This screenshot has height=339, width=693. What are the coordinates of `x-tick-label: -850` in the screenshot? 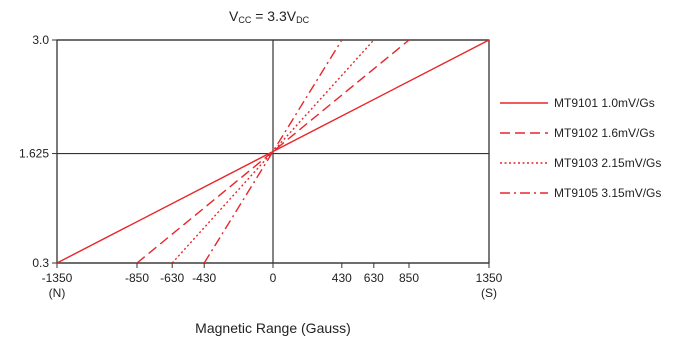 It's located at (137, 278).